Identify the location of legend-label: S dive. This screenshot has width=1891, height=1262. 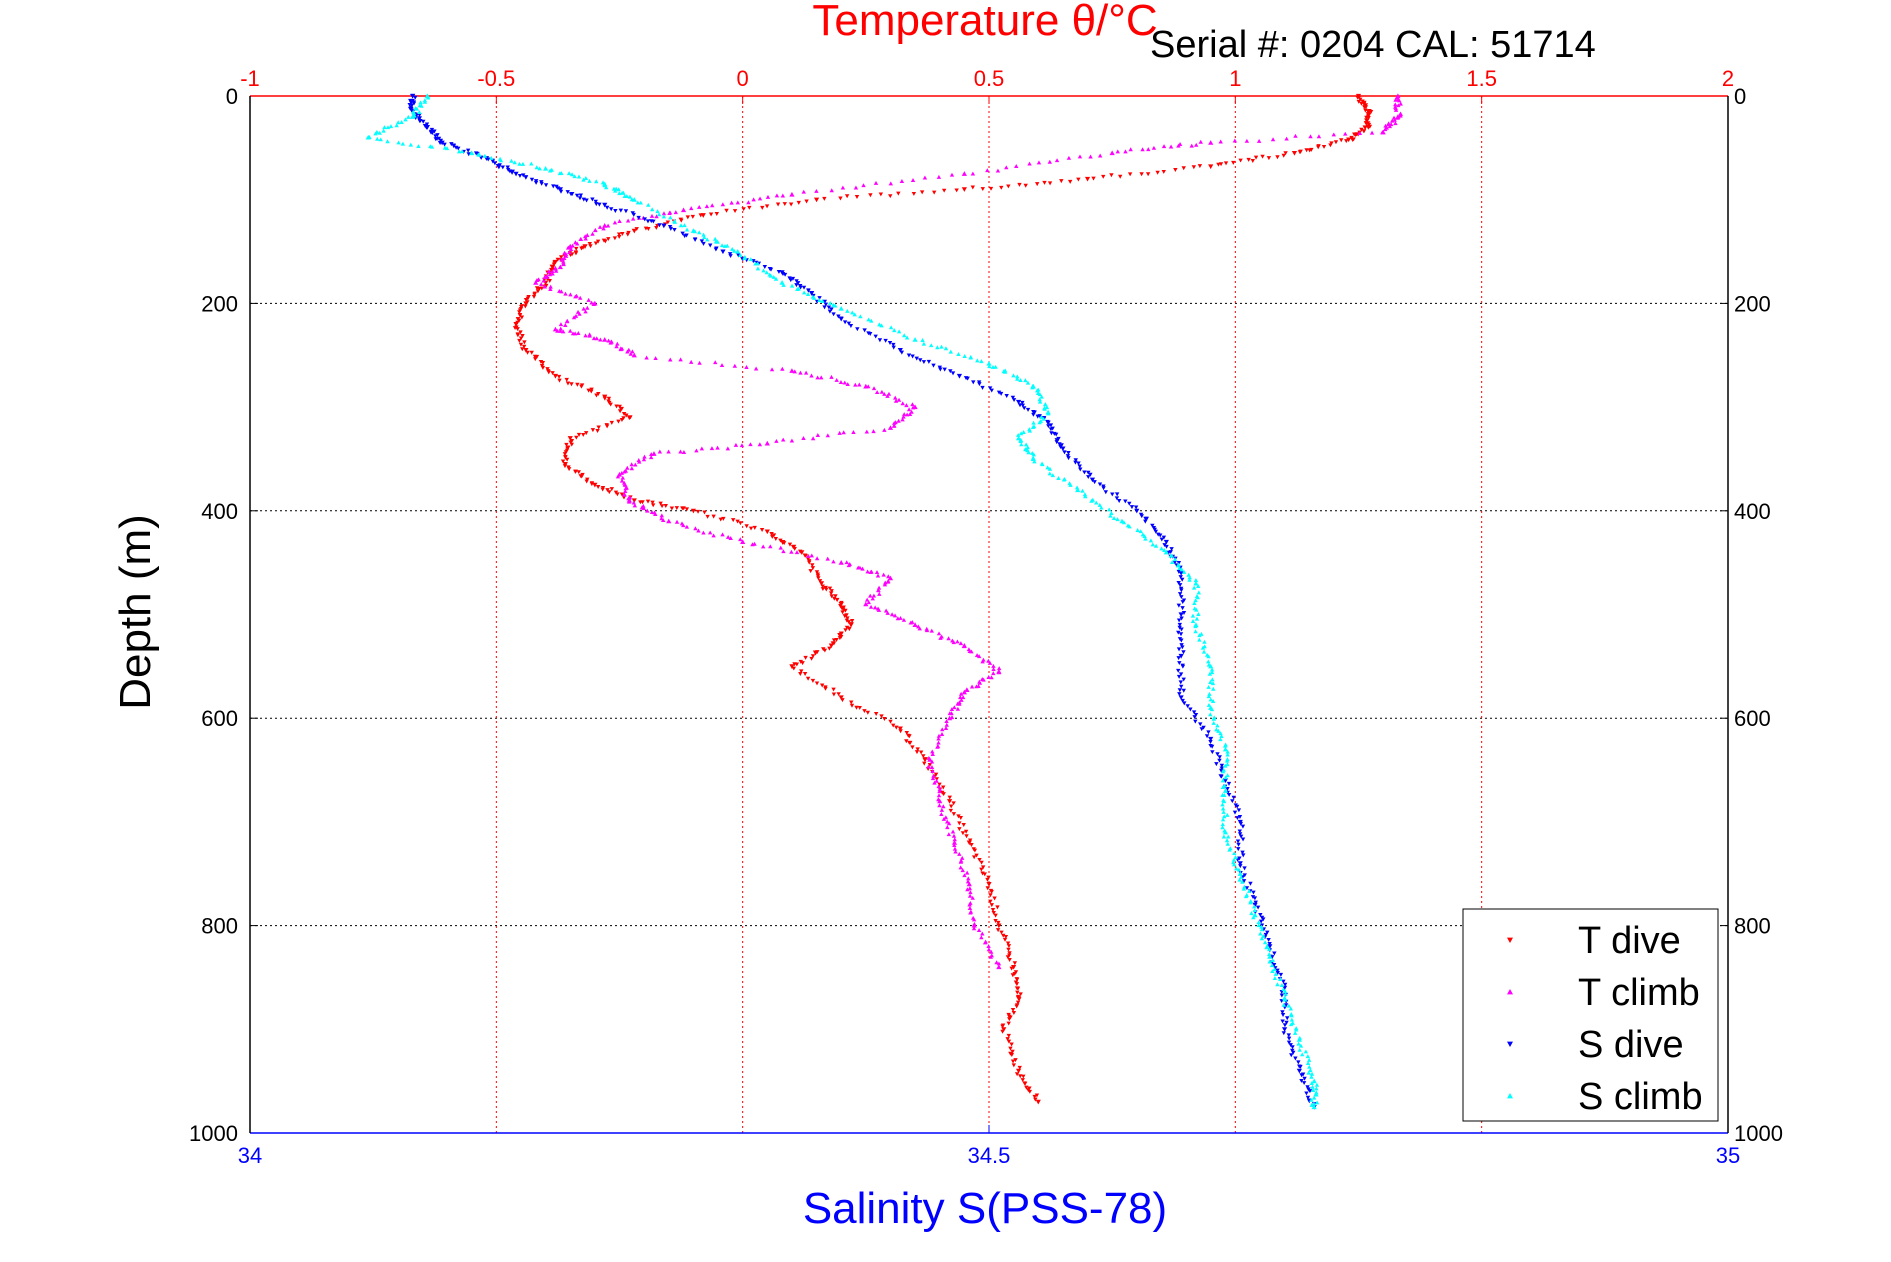
(1631, 1045).